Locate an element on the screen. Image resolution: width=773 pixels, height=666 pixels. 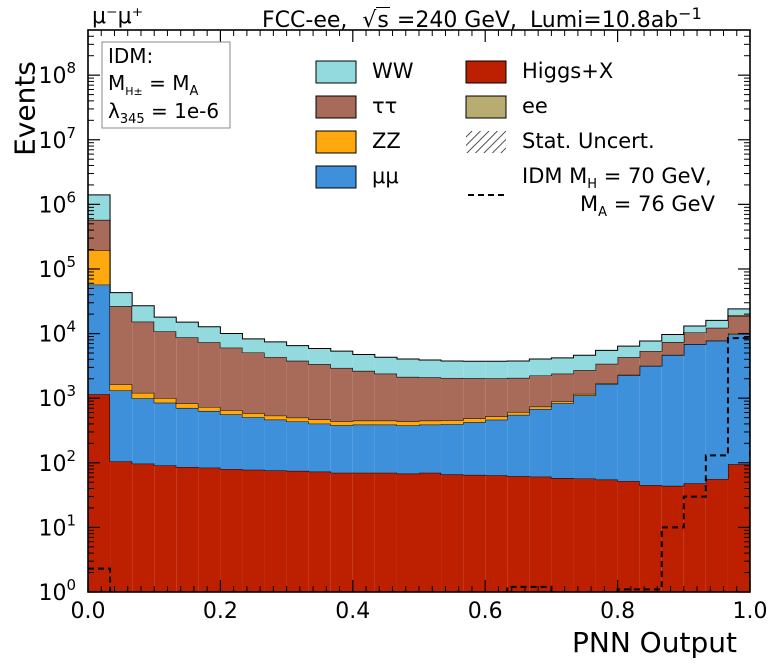
idm-box-title: IDM: is located at coordinates (131, 56).